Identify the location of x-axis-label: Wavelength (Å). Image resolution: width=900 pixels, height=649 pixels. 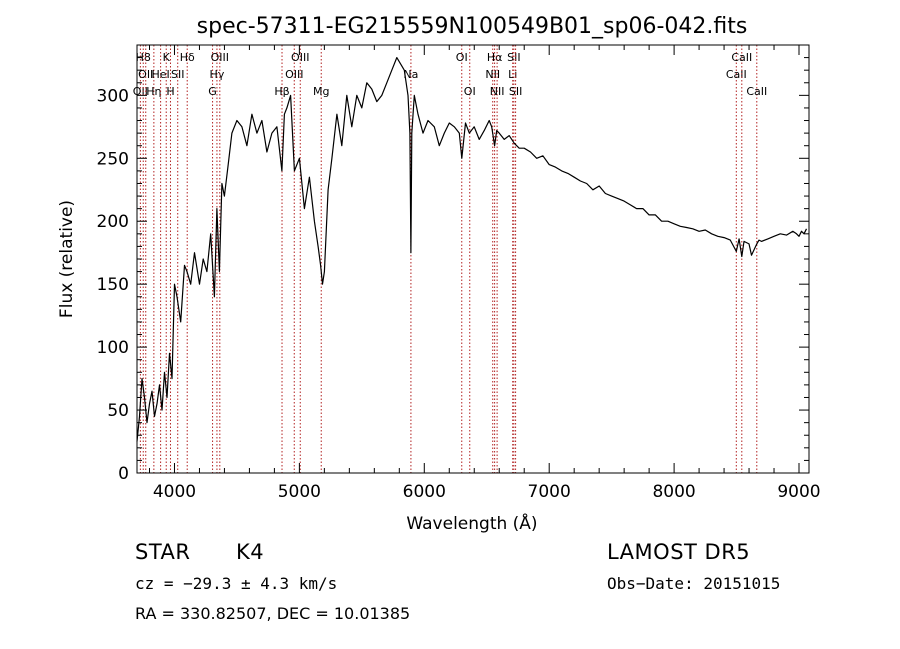
(471, 523).